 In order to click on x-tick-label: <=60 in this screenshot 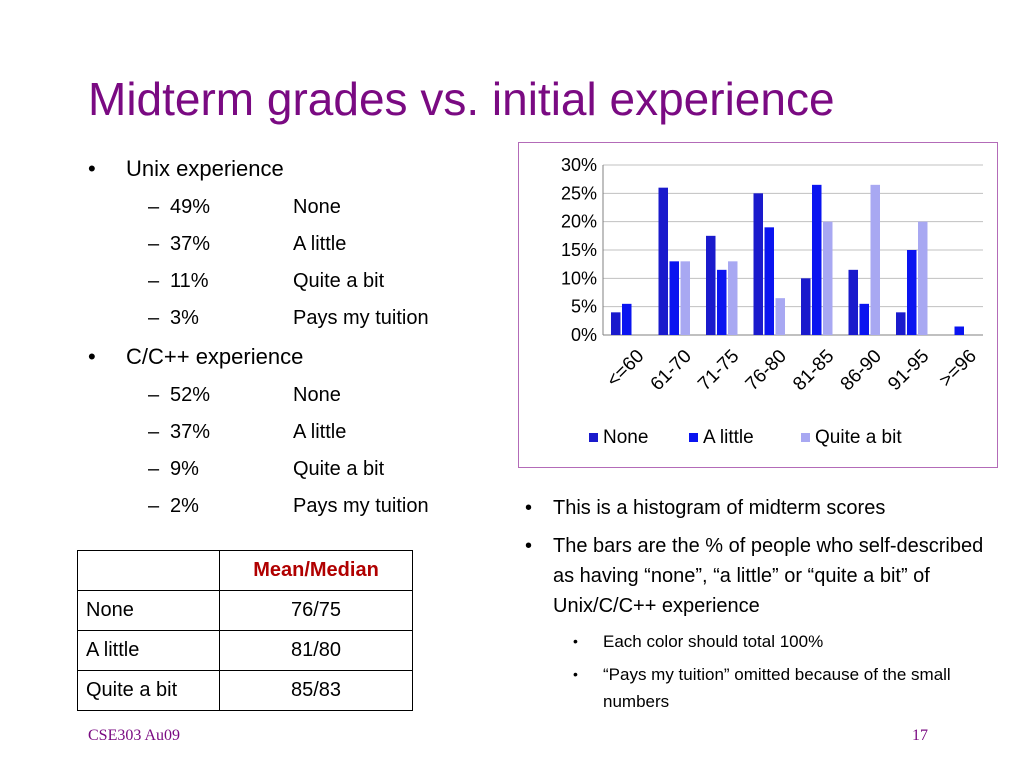, I will do `click(625, 368)`.